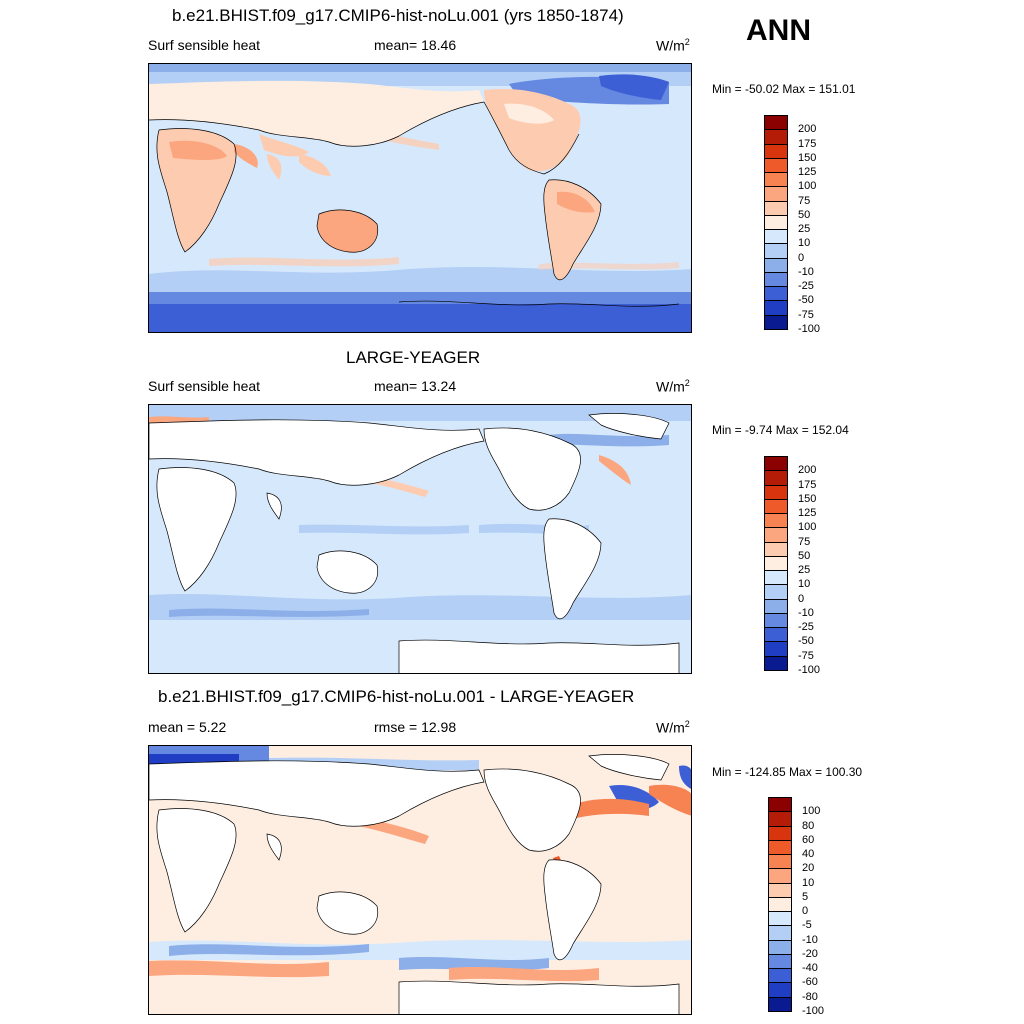  Describe the element at coordinates (673, 45) in the screenshot. I see `panel-1-units: W/m2` at that location.